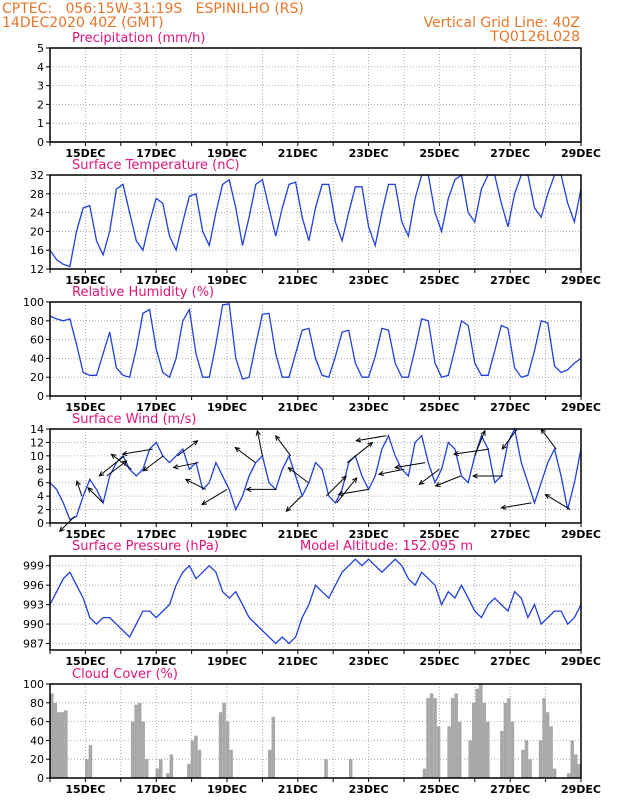 This screenshot has width=618, height=800. What do you see at coordinates (37, 340) in the screenshot?
I see `y-tick-label: 60` at bounding box center [37, 340].